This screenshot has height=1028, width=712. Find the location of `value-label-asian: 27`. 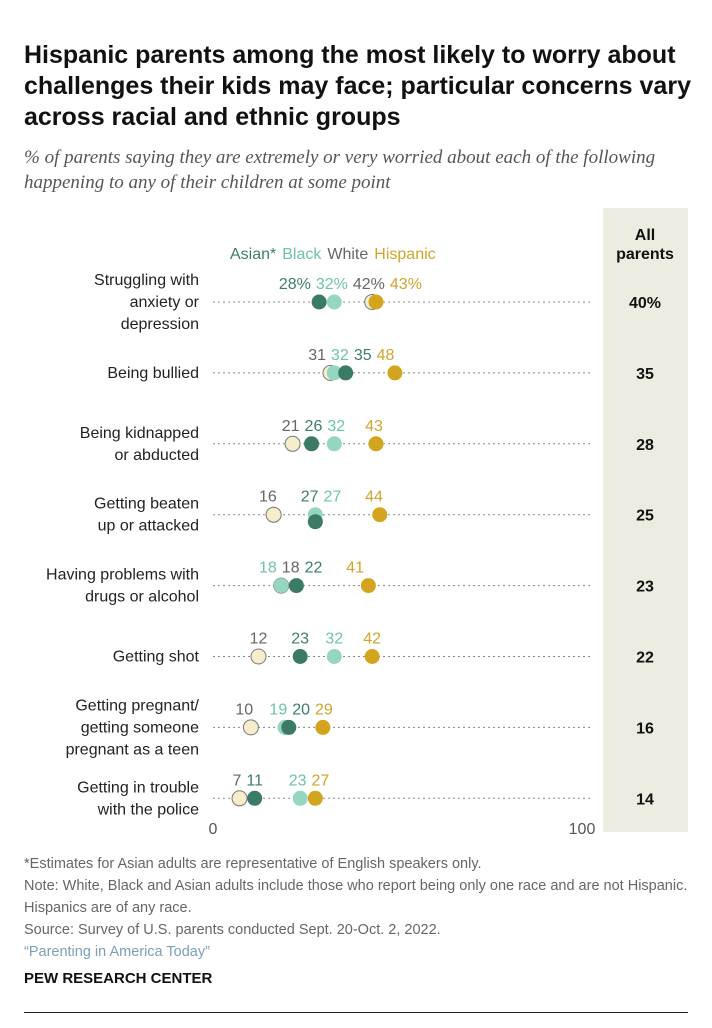

value-label-asian: 27 is located at coordinates (310, 497).